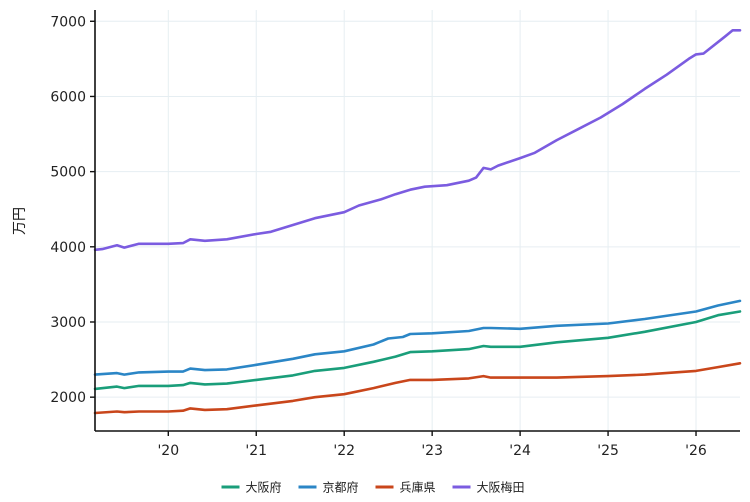 The height and width of the screenshot is (502, 750). What do you see at coordinates (344, 451) in the screenshot?
I see `x-tick-label: '22` at bounding box center [344, 451].